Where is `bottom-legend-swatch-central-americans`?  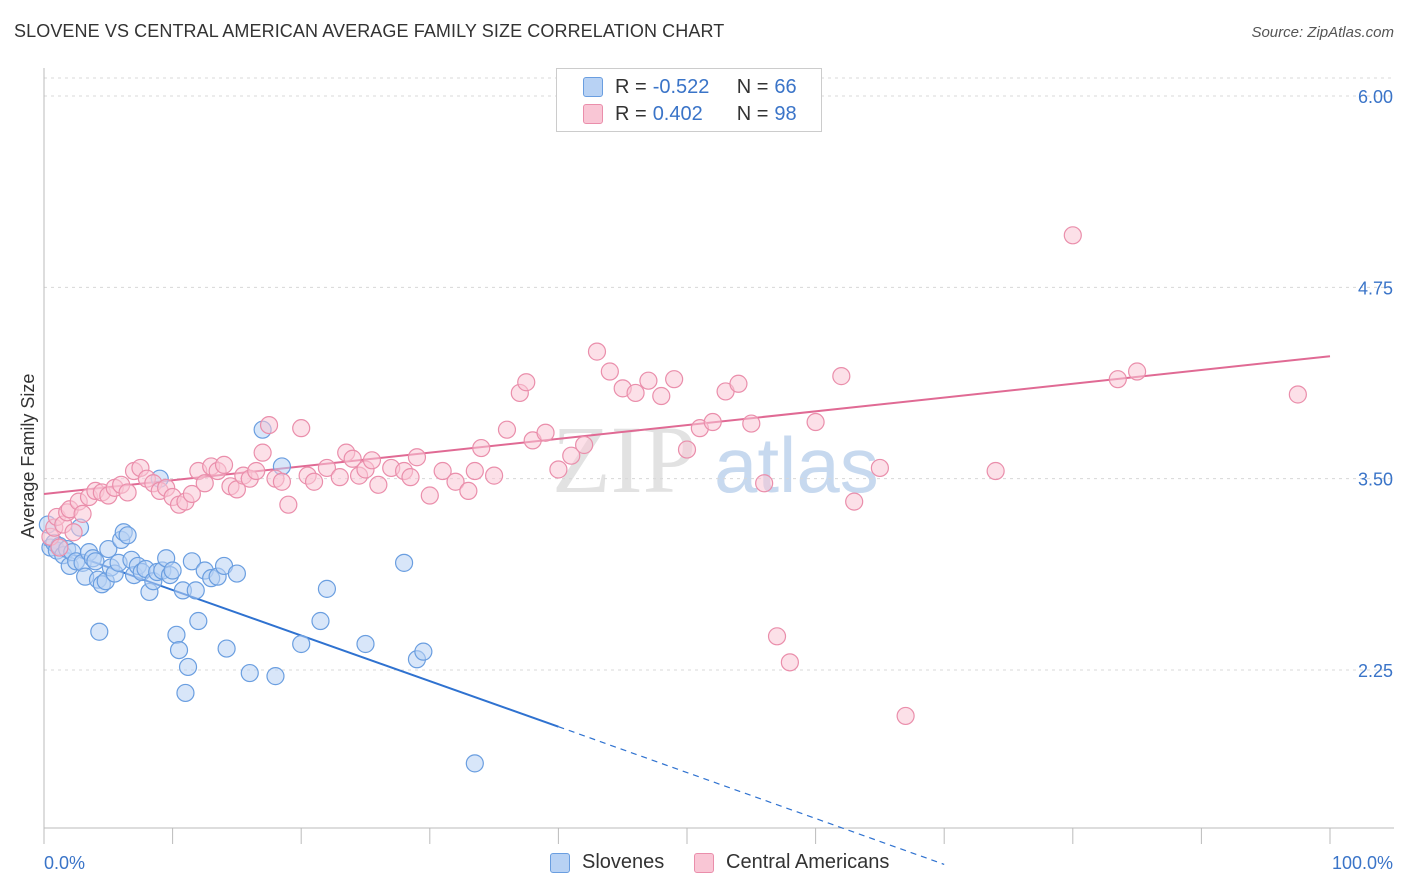 bottom-legend-swatch-central-americans is located at coordinates (704, 862).